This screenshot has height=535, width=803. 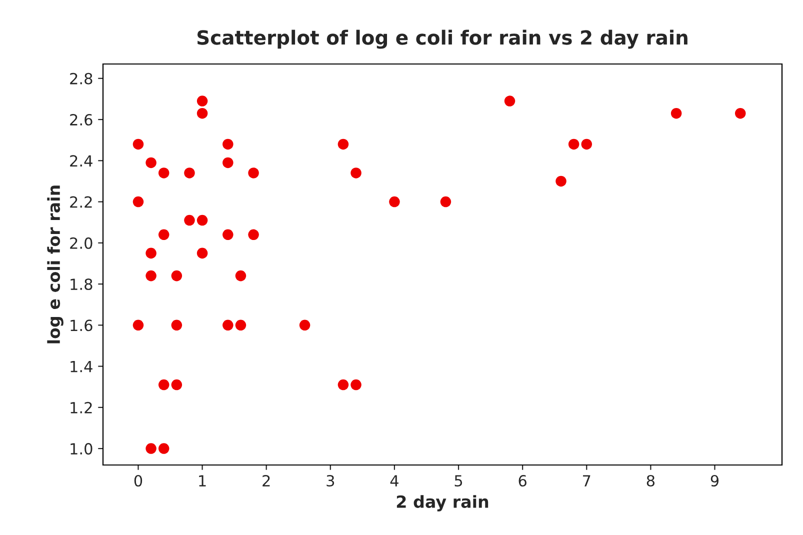 What do you see at coordinates (81, 408) in the screenshot?
I see `y-tick-label: 1.2` at bounding box center [81, 408].